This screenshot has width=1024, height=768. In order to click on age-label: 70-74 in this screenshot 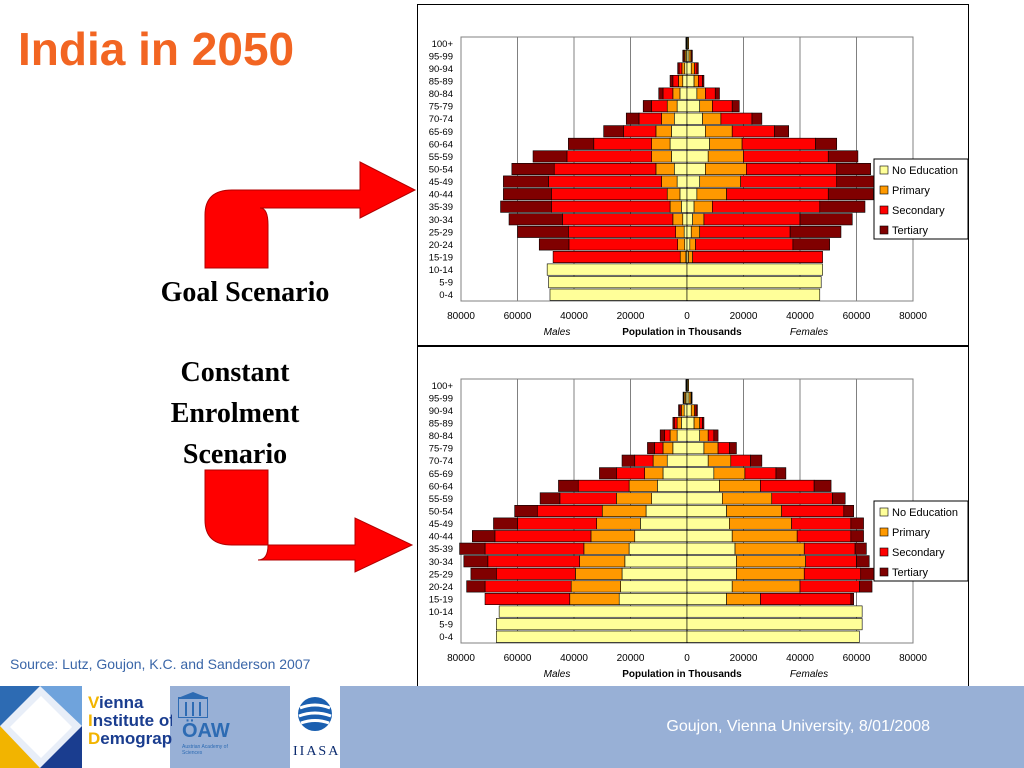, I will do `click(441, 119)`.